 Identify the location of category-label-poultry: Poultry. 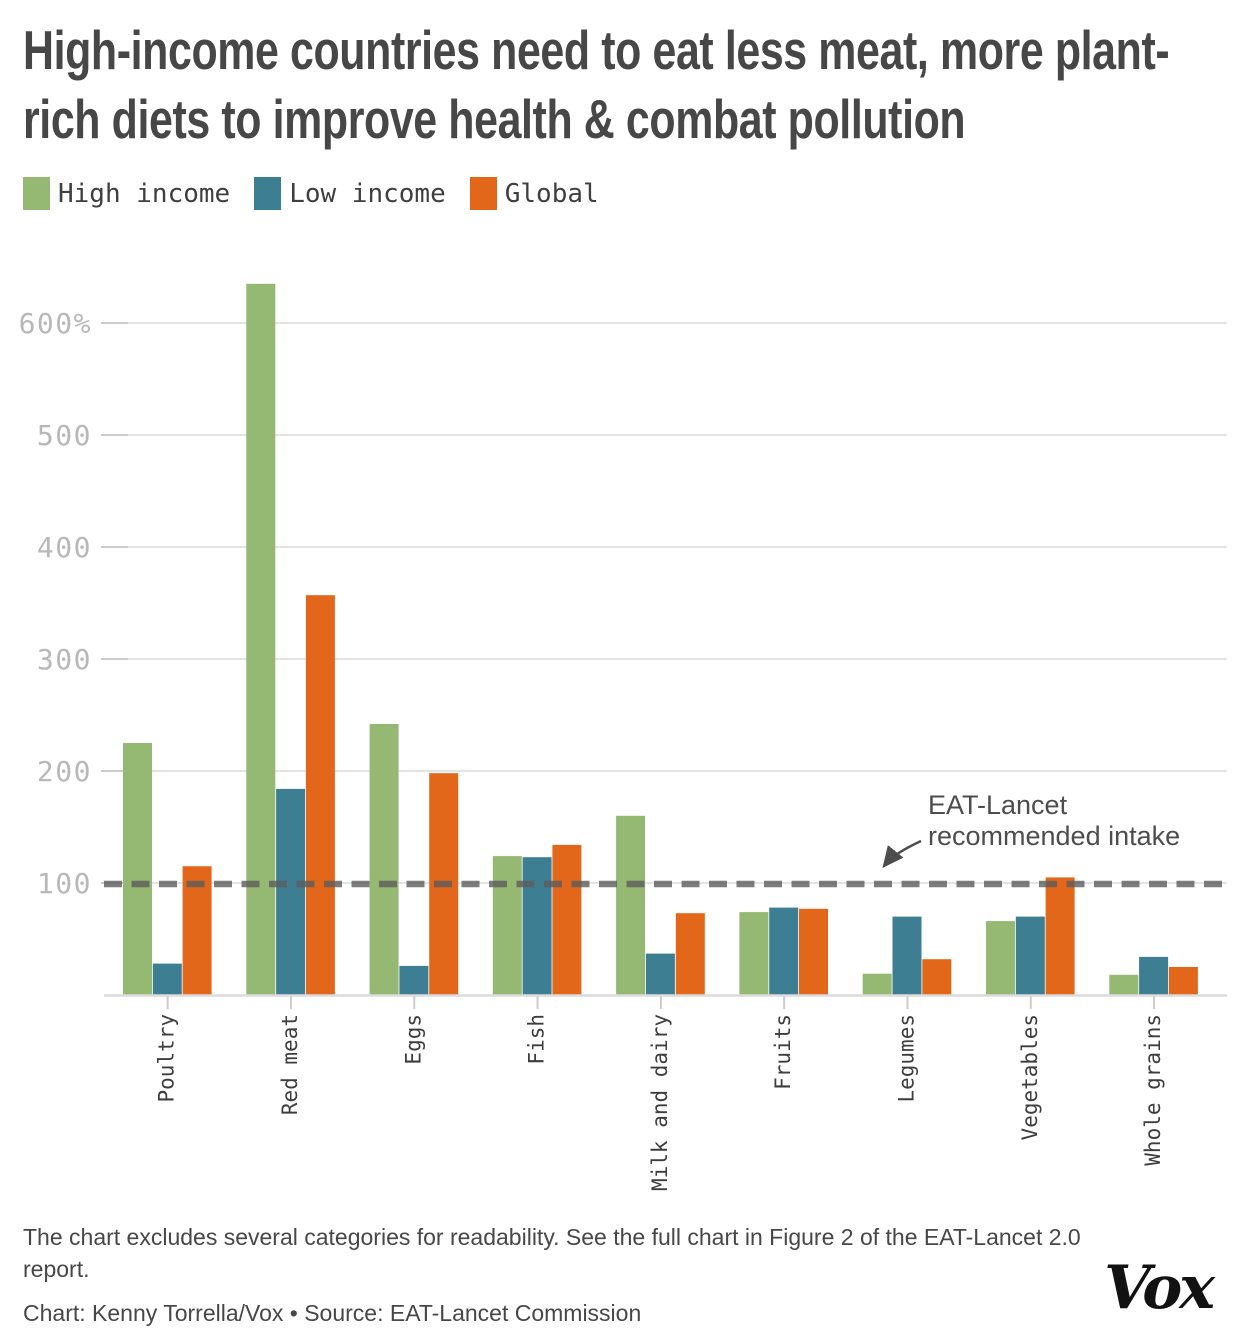
(167, 1058).